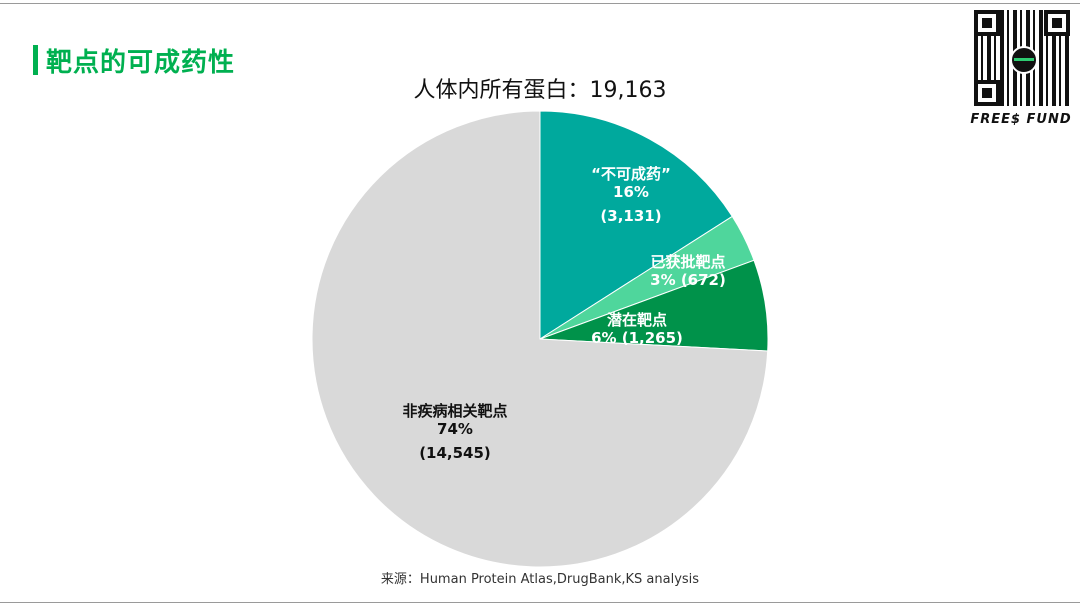  Describe the element at coordinates (540, 90) in the screenshot. I see `chart-title: 人体内所有蛋白：19,163` at that location.